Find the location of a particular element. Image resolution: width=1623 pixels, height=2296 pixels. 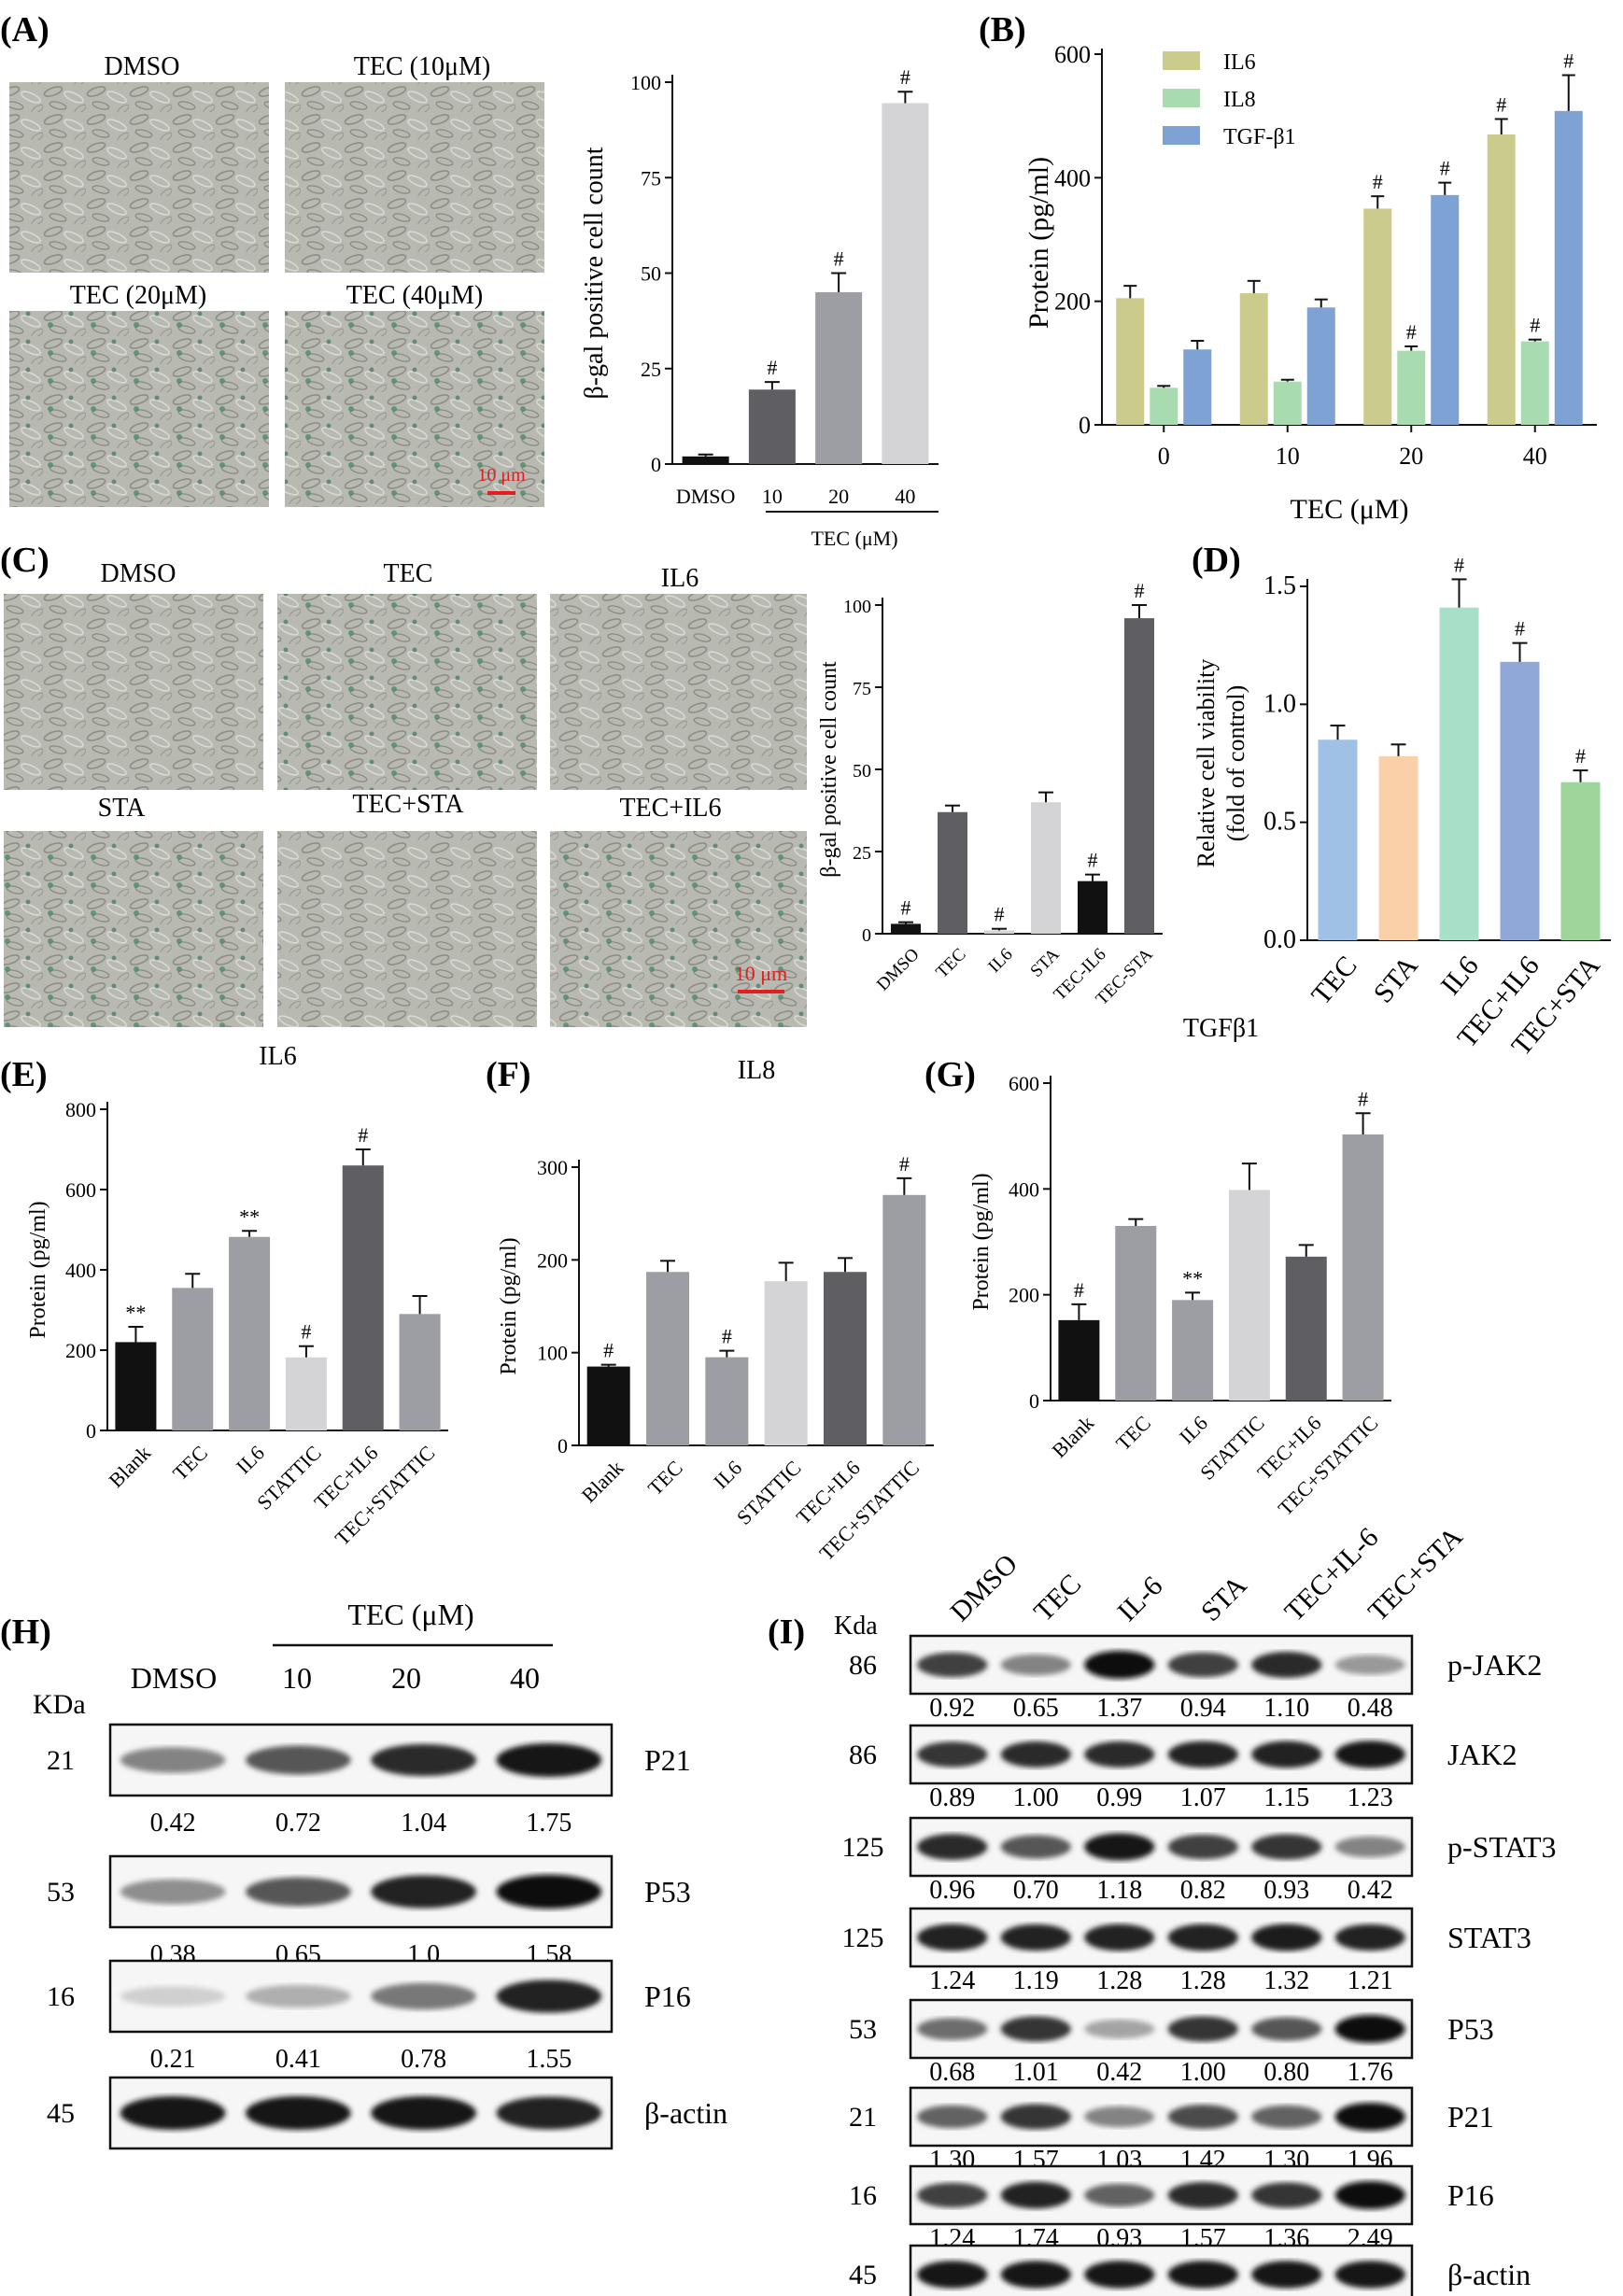

micro-c-label-4: STA is located at coordinates (122, 809).